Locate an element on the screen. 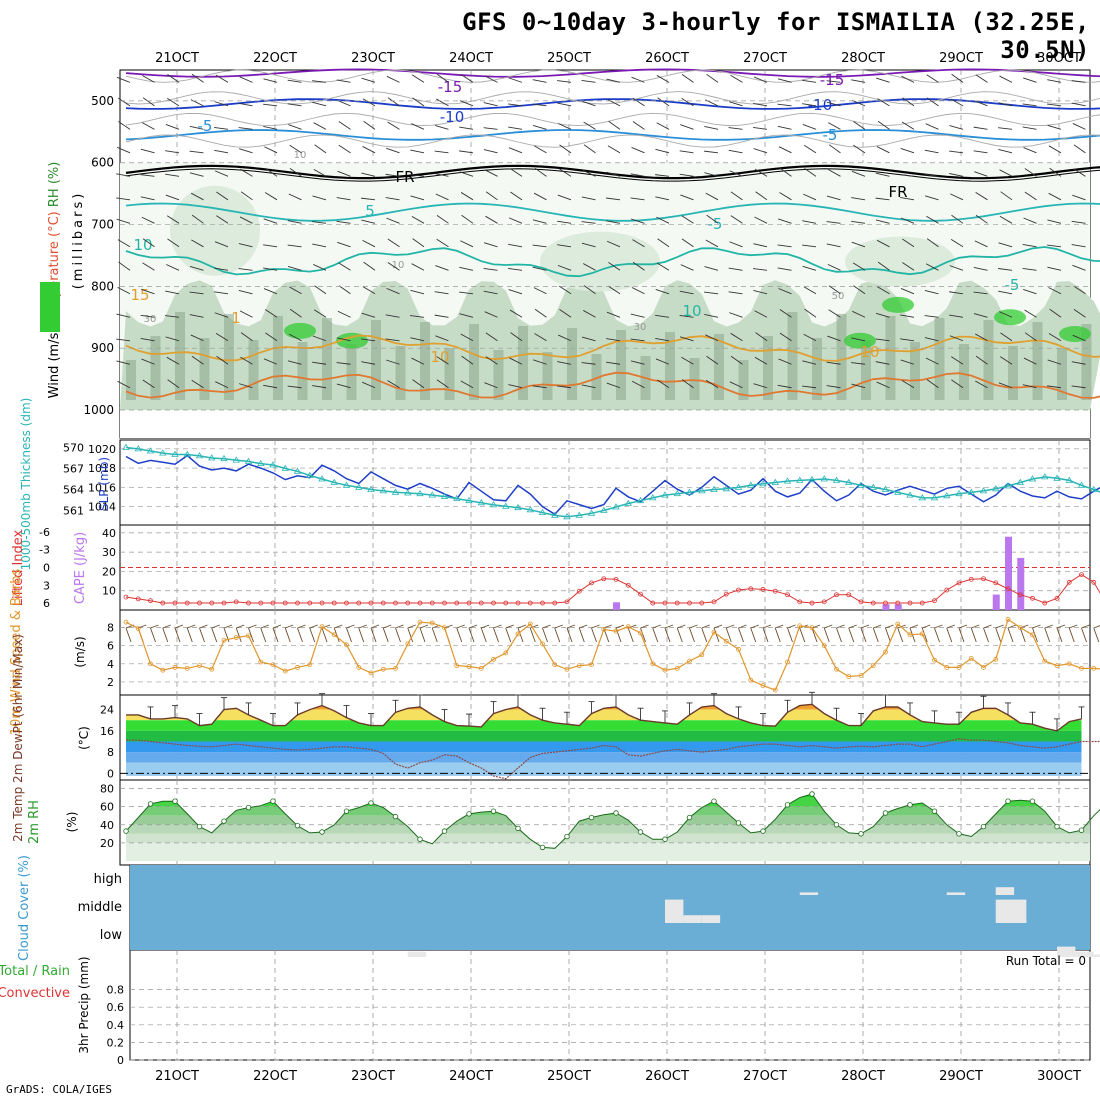 The image size is (1100, 1100). temp-ylabel-text: 2m Temp 2m DewPt (6hr Min/Max) is located at coordinates (18, 738).